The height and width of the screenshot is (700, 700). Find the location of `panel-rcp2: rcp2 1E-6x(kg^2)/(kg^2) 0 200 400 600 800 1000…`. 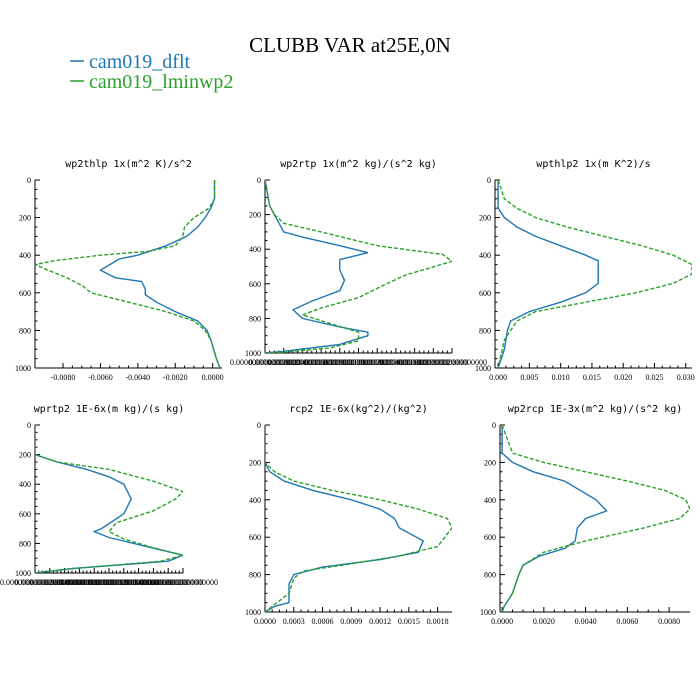

panel-rcp2: rcp2 1E-6x(kg^2)/(kg^2) 0 200 400 600 800 1000… is located at coordinates (348, 515).